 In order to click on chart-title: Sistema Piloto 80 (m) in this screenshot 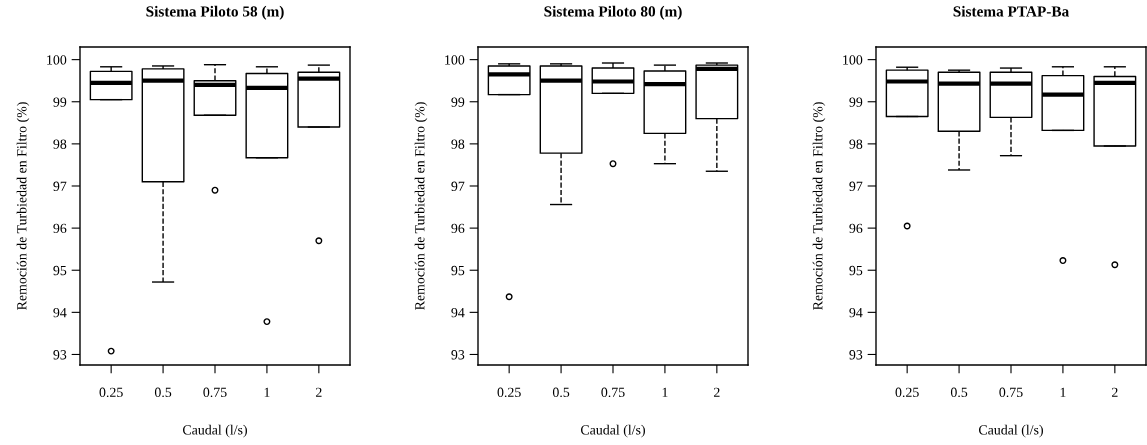, I will do `click(613, 12)`.